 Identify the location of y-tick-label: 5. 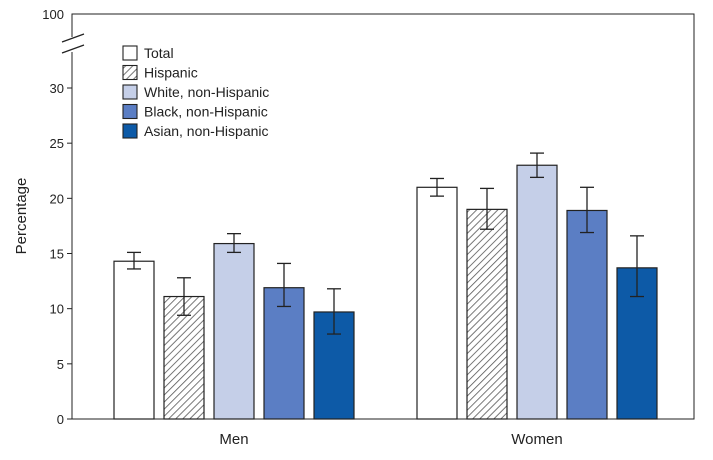
(60, 364).